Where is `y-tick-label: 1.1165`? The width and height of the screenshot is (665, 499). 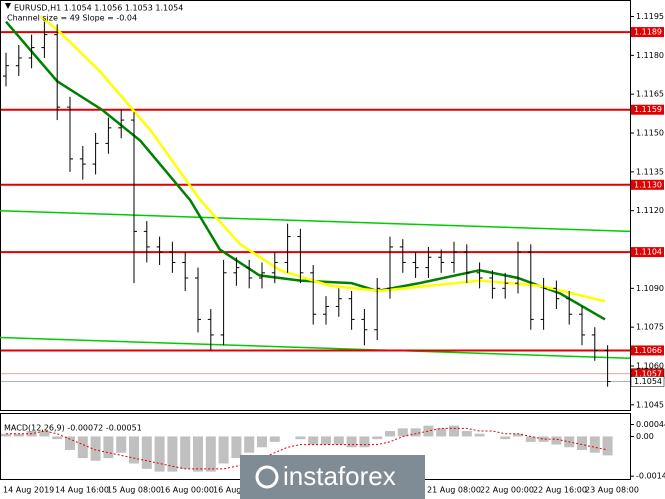 y-tick-label: 1.1165 is located at coordinates (650, 94).